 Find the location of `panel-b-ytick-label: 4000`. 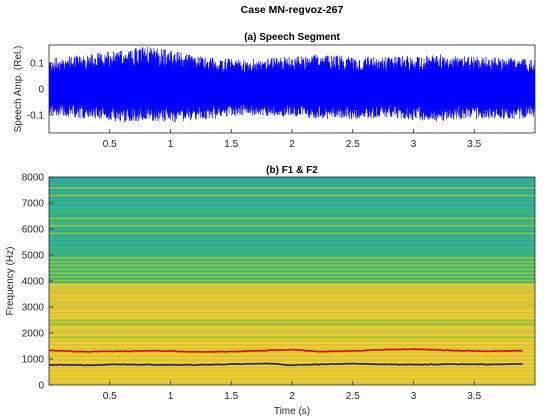

panel-b-ytick-label: 4000 is located at coordinates (33, 282).